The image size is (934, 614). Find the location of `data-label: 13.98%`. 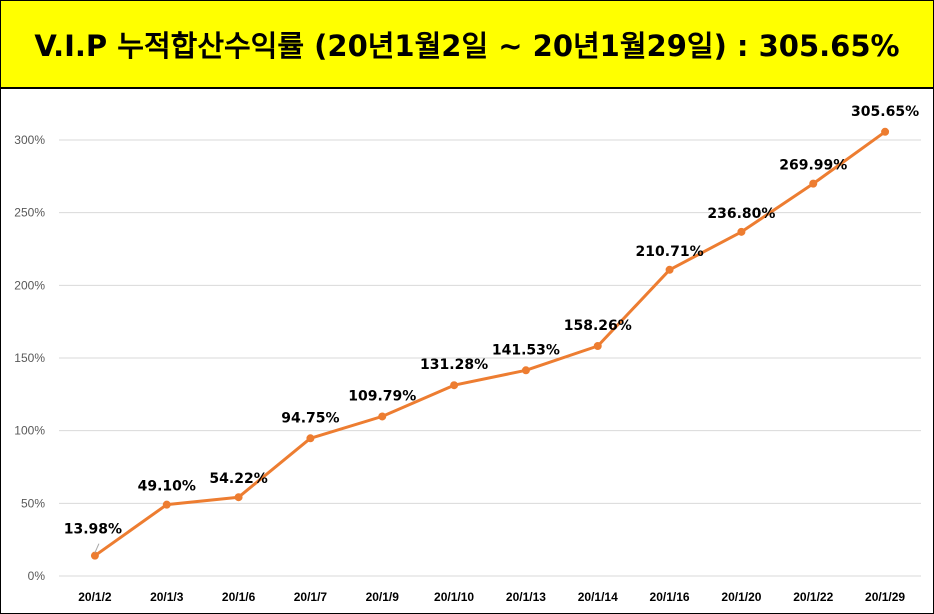

data-label: 13.98% is located at coordinates (93, 530).